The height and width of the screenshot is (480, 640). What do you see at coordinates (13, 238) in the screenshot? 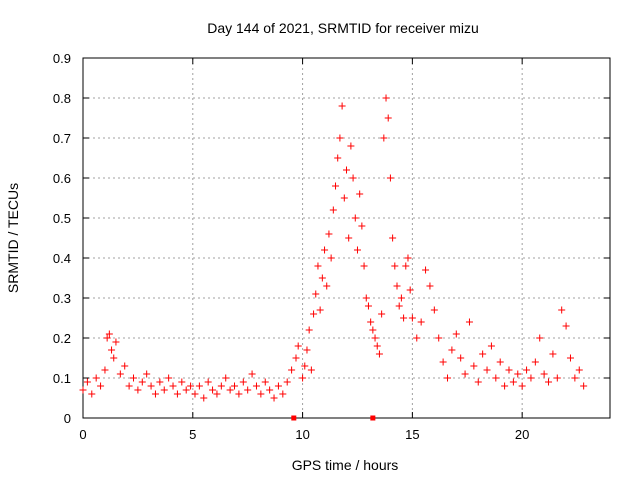
I see `y-axis-title: SRMTID / TECUs` at bounding box center [13, 238].